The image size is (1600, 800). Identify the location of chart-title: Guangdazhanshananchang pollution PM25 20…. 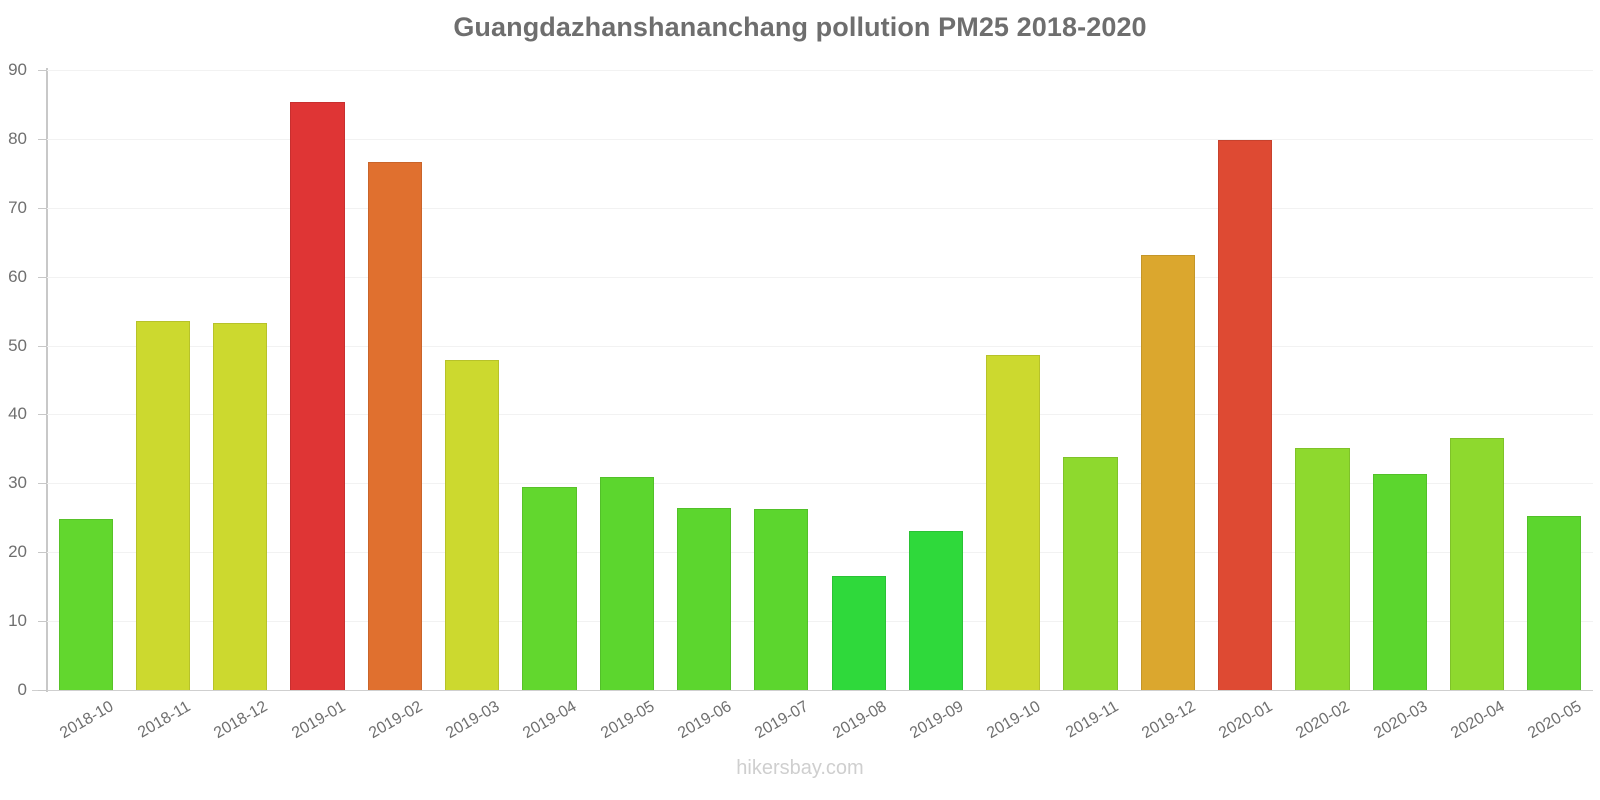
(800, 27).